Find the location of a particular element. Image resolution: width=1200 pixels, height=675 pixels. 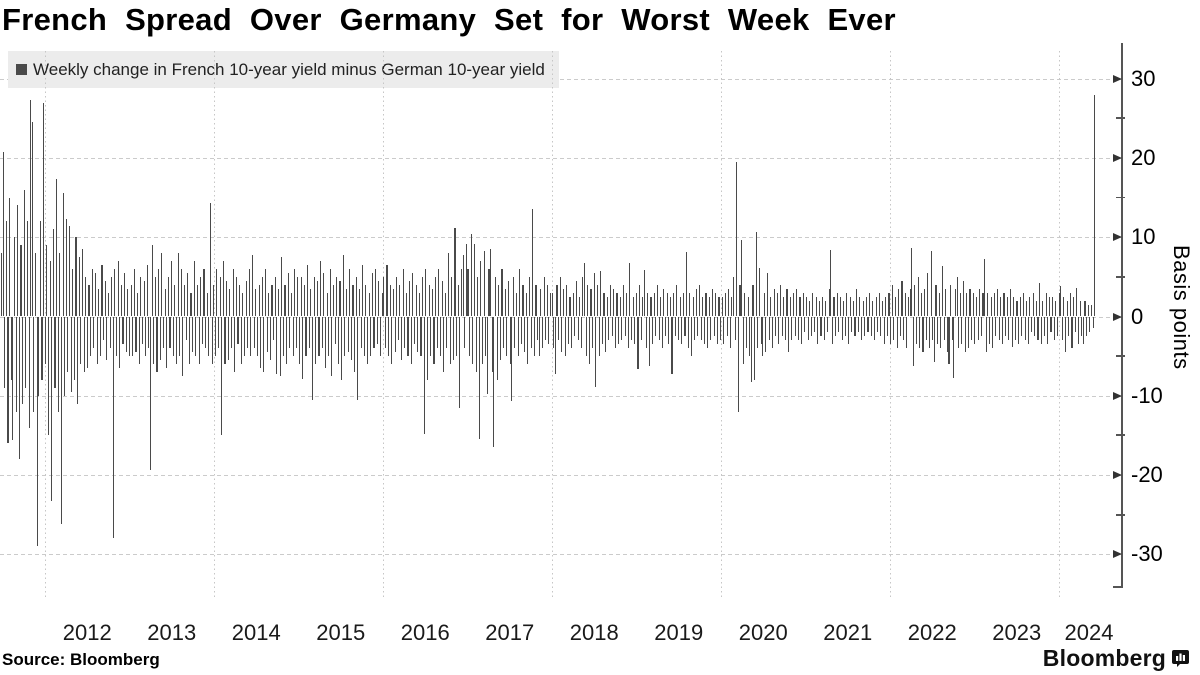

x-tick-label: 2018 is located at coordinates (594, 632).